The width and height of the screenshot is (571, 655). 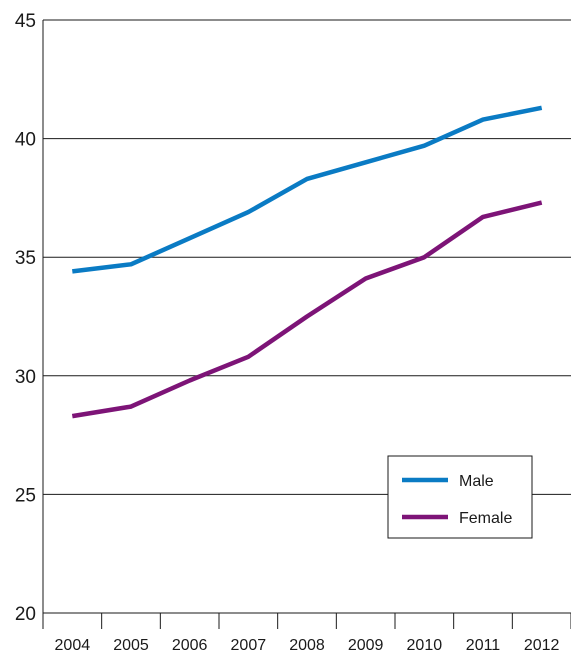 What do you see at coordinates (25, 140) in the screenshot?
I see `y-tick-label: 40` at bounding box center [25, 140].